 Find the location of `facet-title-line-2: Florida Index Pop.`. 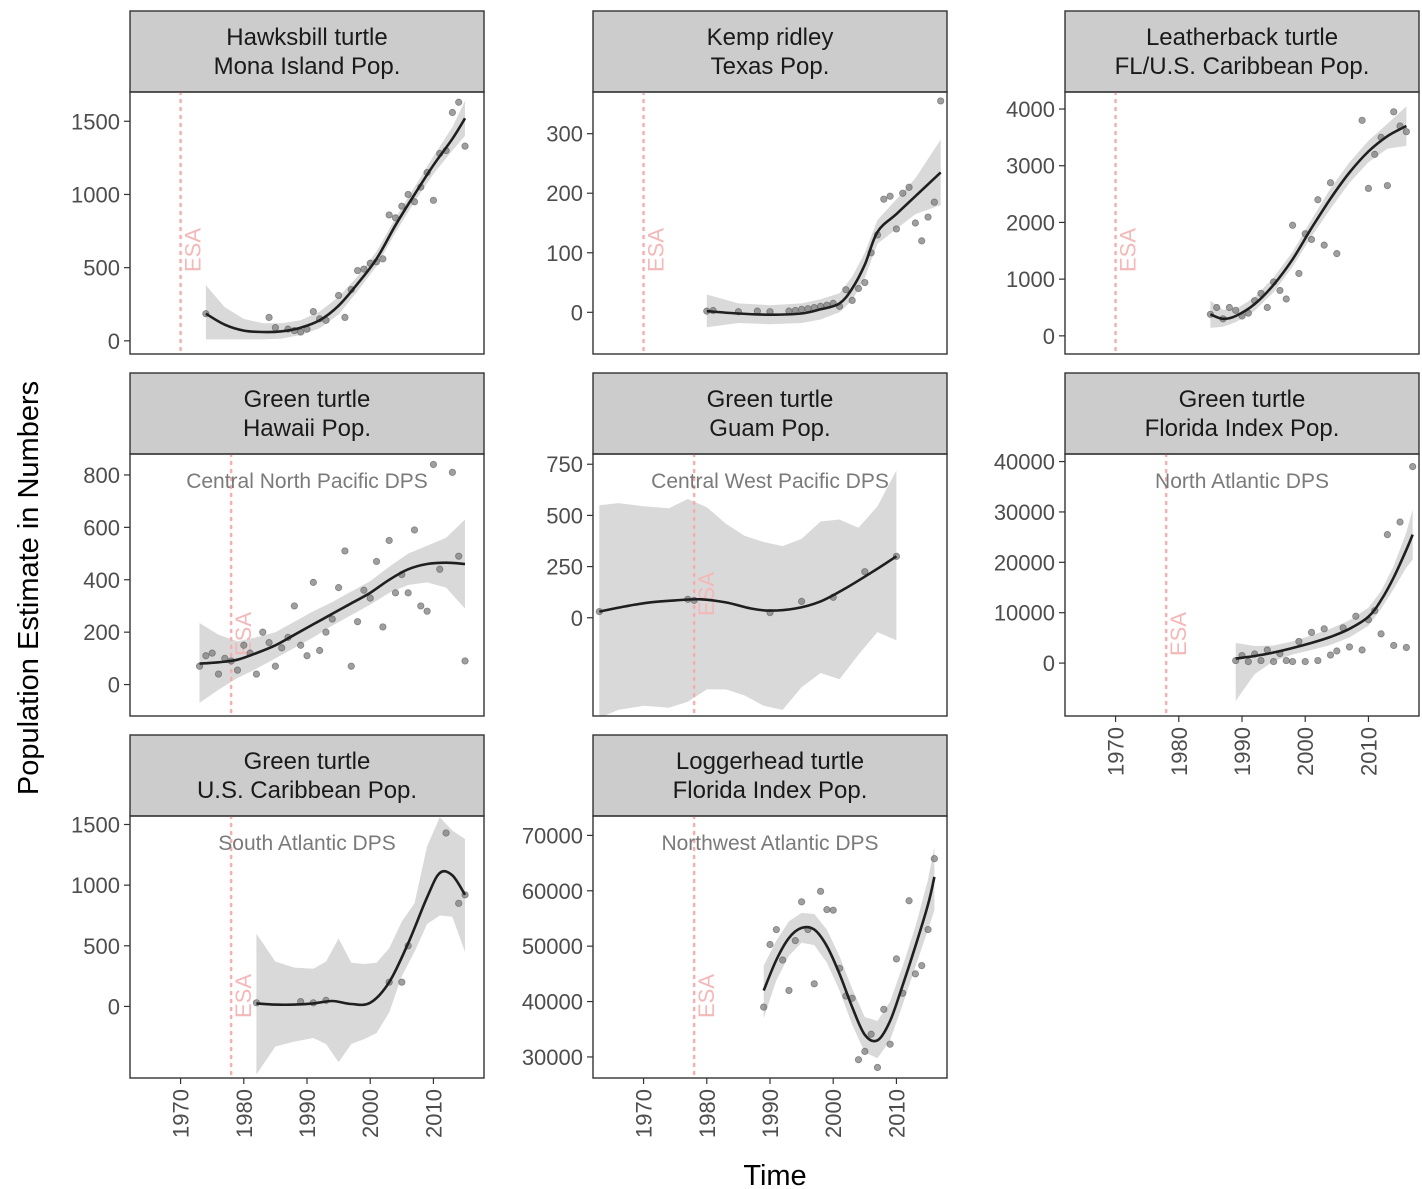

facet-title-line-2: Florida Index Pop. is located at coordinates (770, 790).